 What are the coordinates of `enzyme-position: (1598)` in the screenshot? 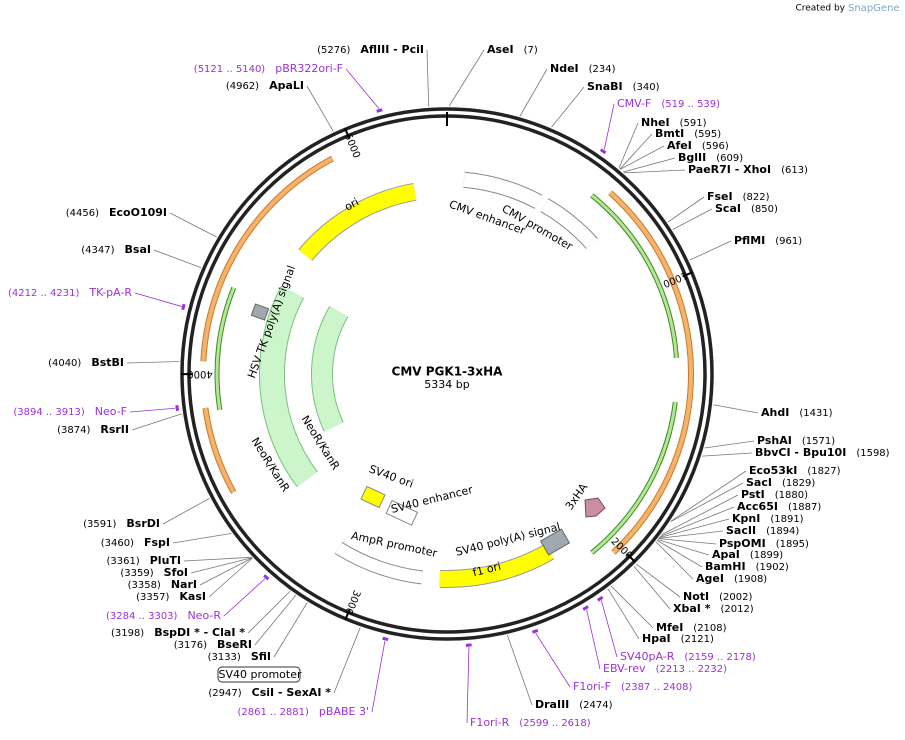 It's located at (872, 453).